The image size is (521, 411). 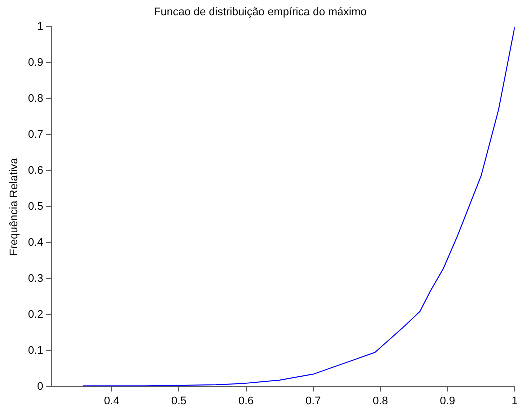 I want to click on y-tick-label: 1, so click(x=40, y=27).